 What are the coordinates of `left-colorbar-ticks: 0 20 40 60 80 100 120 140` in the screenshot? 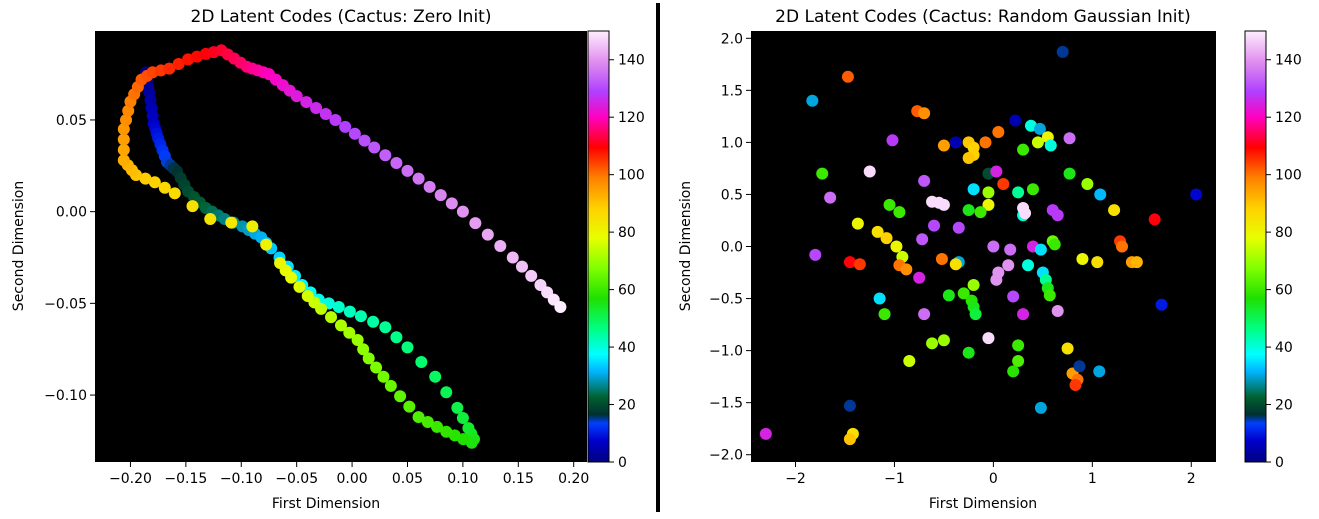 It's located at (627, 262).